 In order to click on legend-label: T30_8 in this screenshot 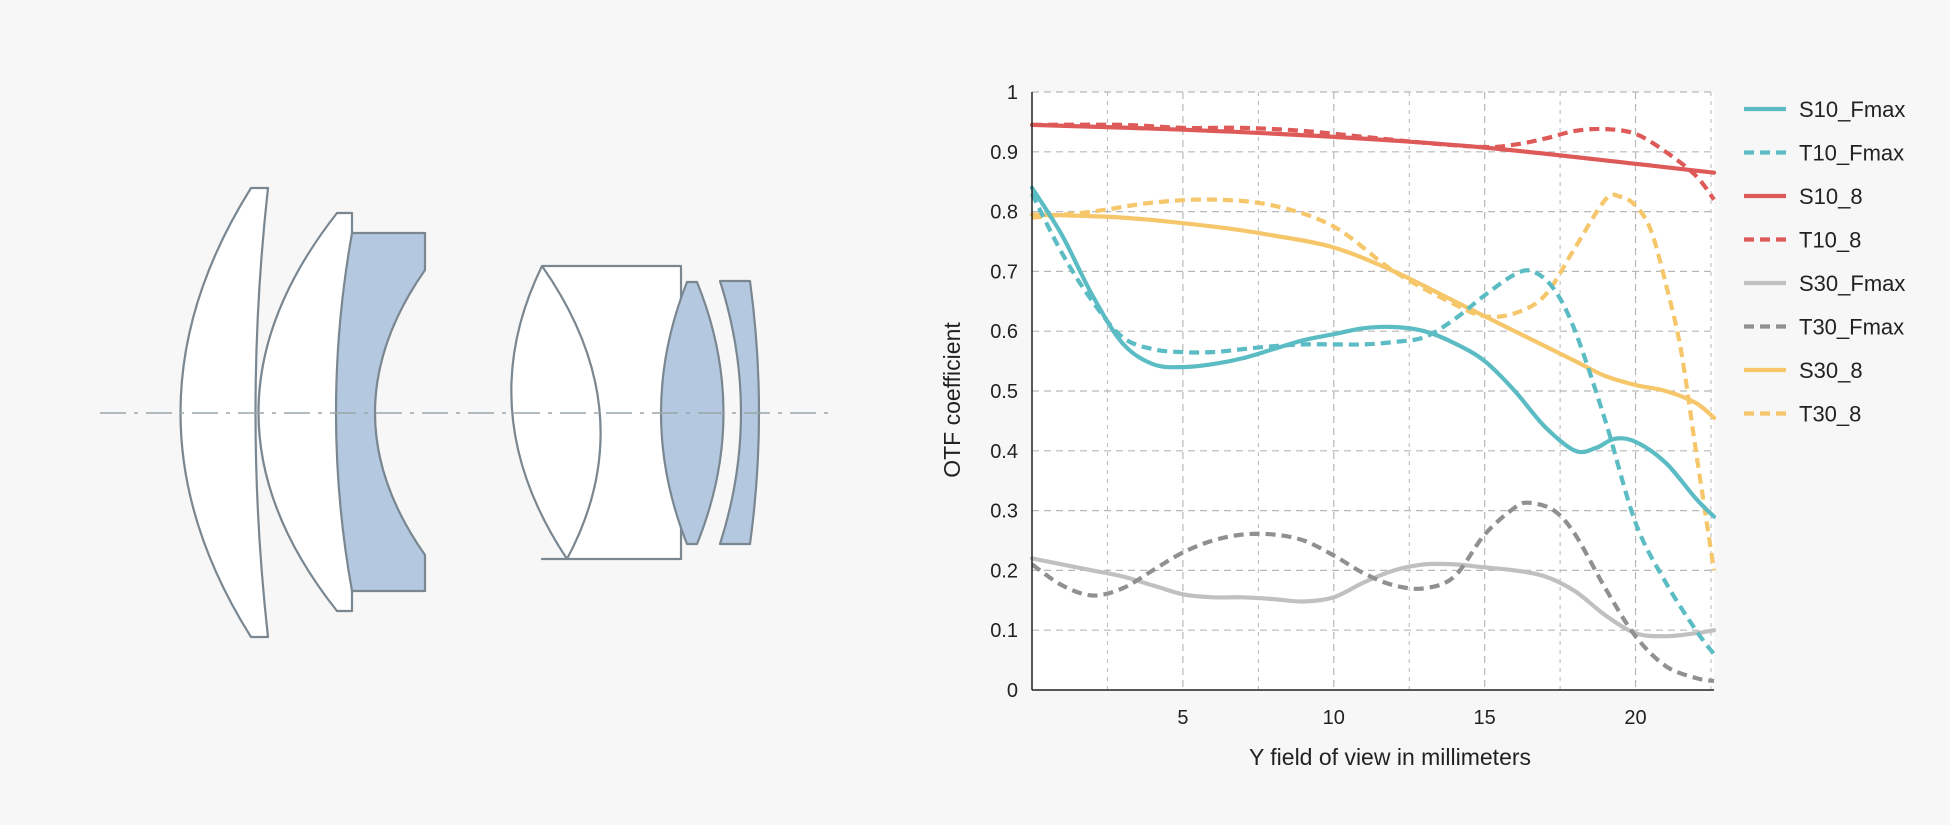, I will do `click(1830, 414)`.